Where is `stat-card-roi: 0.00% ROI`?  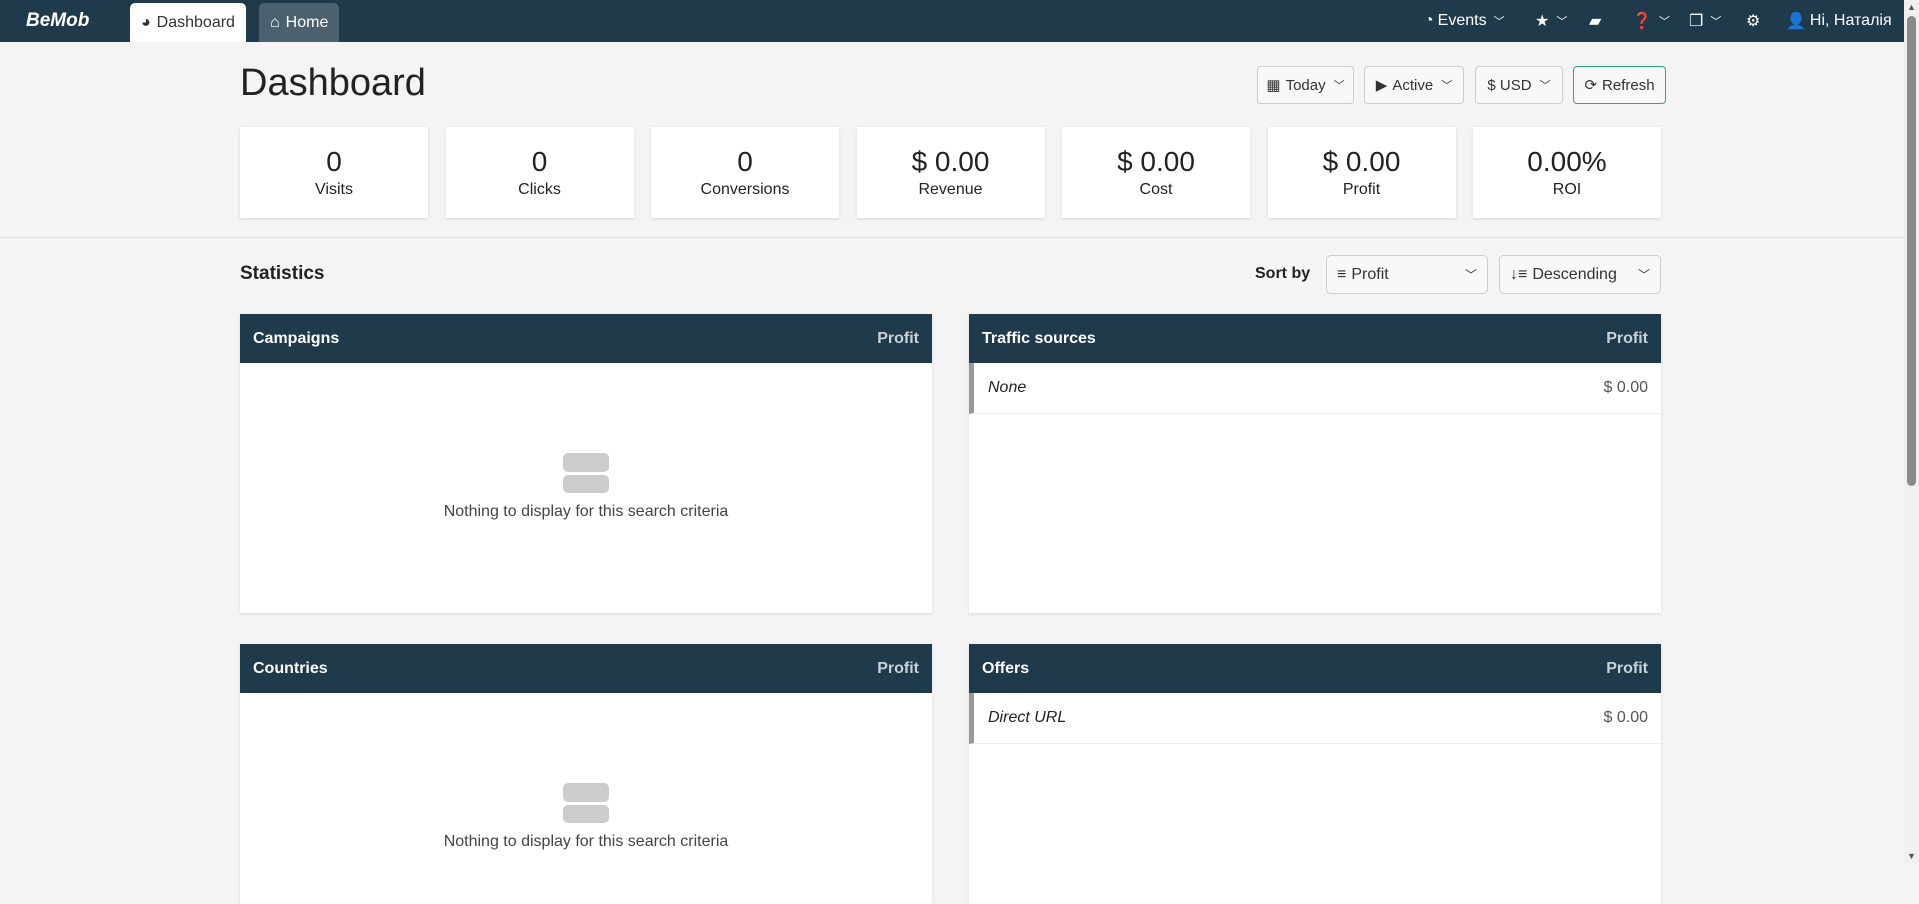
stat-card-roi: 0.00% ROI is located at coordinates (1567, 172).